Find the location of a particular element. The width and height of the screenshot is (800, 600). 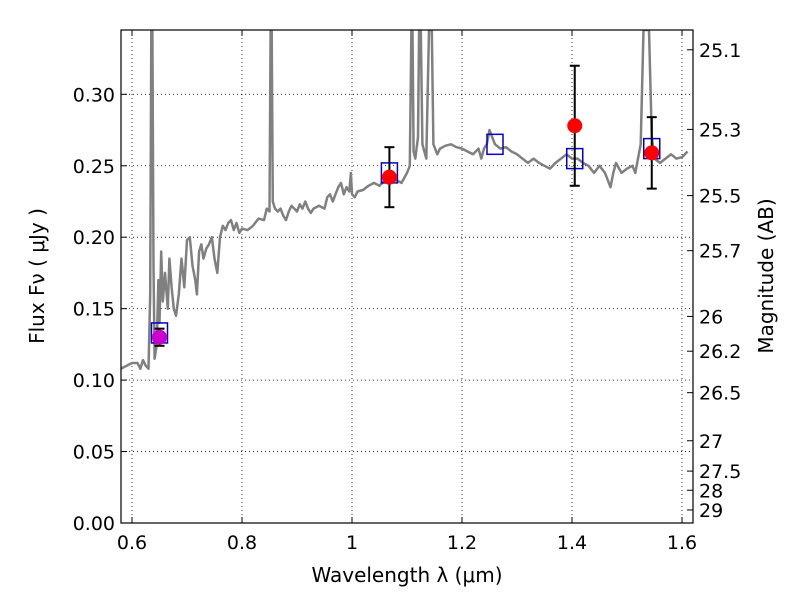

y-tick-label: 0.20 is located at coordinates (94, 238).